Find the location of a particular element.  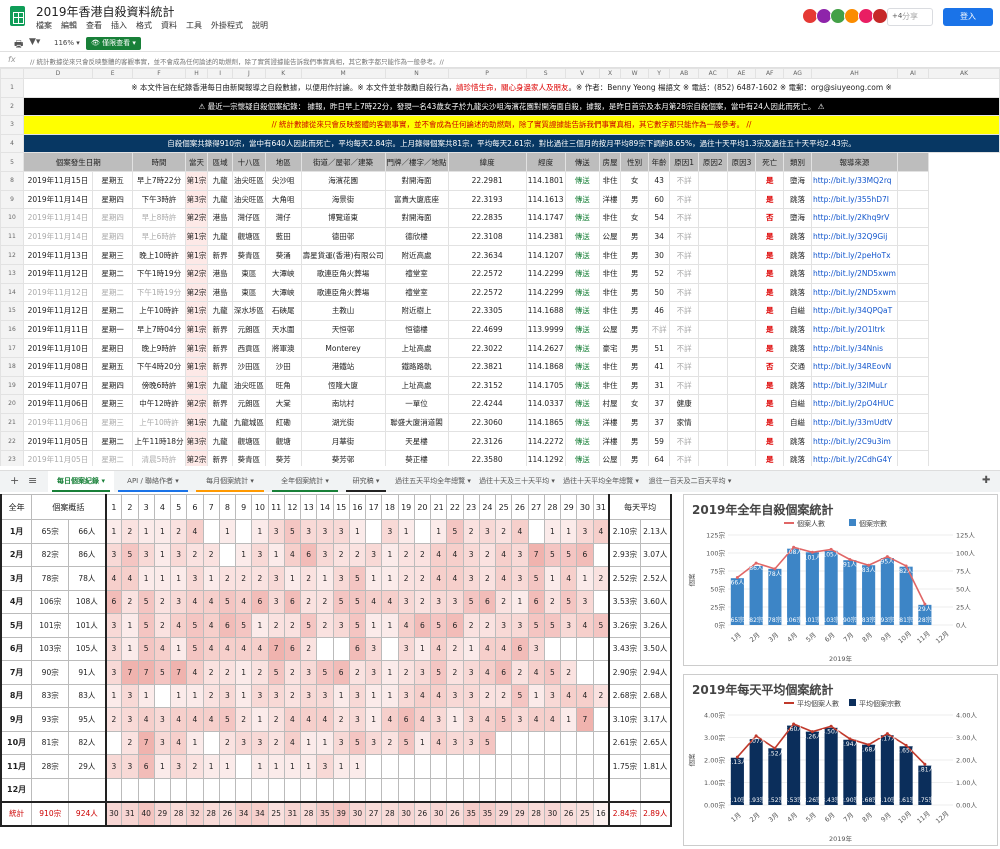

table-cell: 健康 is located at coordinates (684, 404).